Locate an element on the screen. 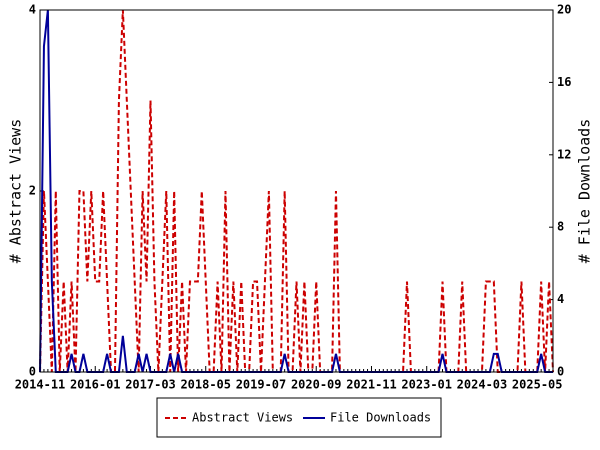  x-tick-label: 2020-09 is located at coordinates (316, 385).